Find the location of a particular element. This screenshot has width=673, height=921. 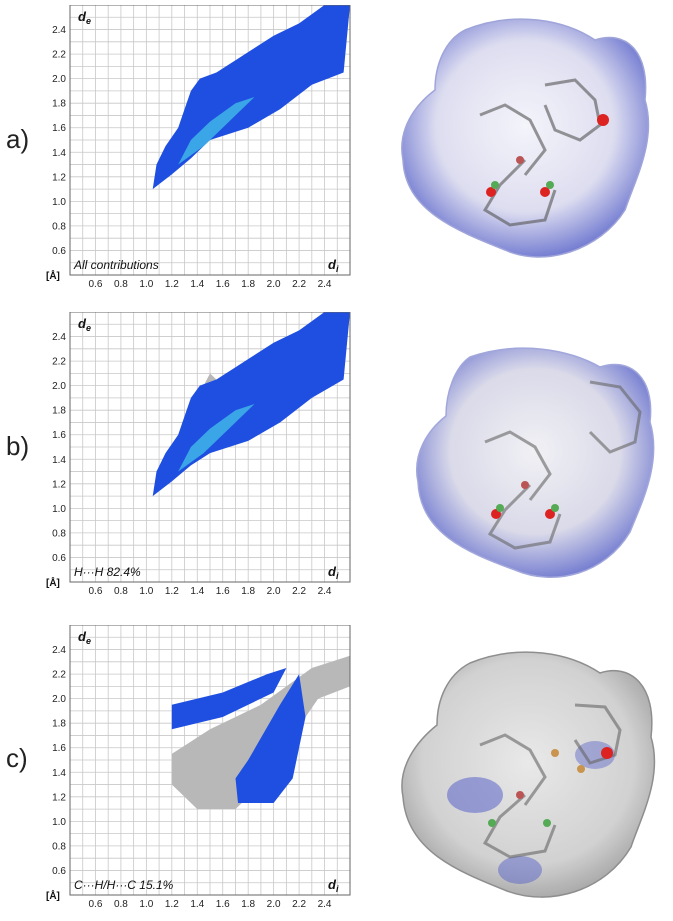

panel-label: c) is located at coordinates (17, 758).